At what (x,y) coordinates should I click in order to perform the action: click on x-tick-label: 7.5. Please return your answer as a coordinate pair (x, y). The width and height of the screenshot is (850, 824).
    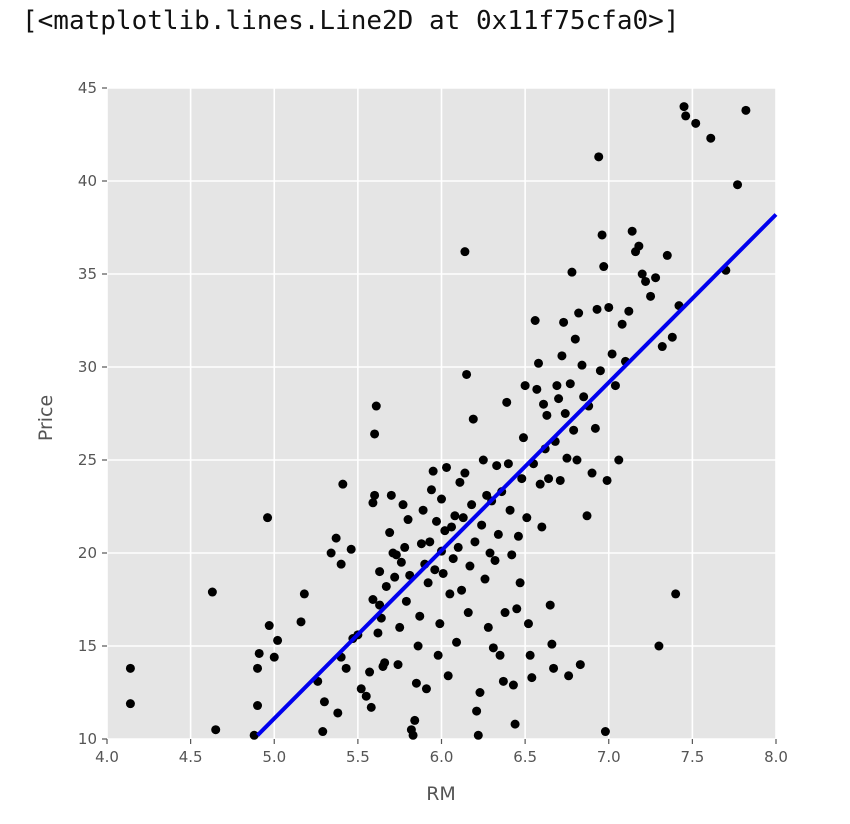
    Looking at the image, I should click on (692, 757).